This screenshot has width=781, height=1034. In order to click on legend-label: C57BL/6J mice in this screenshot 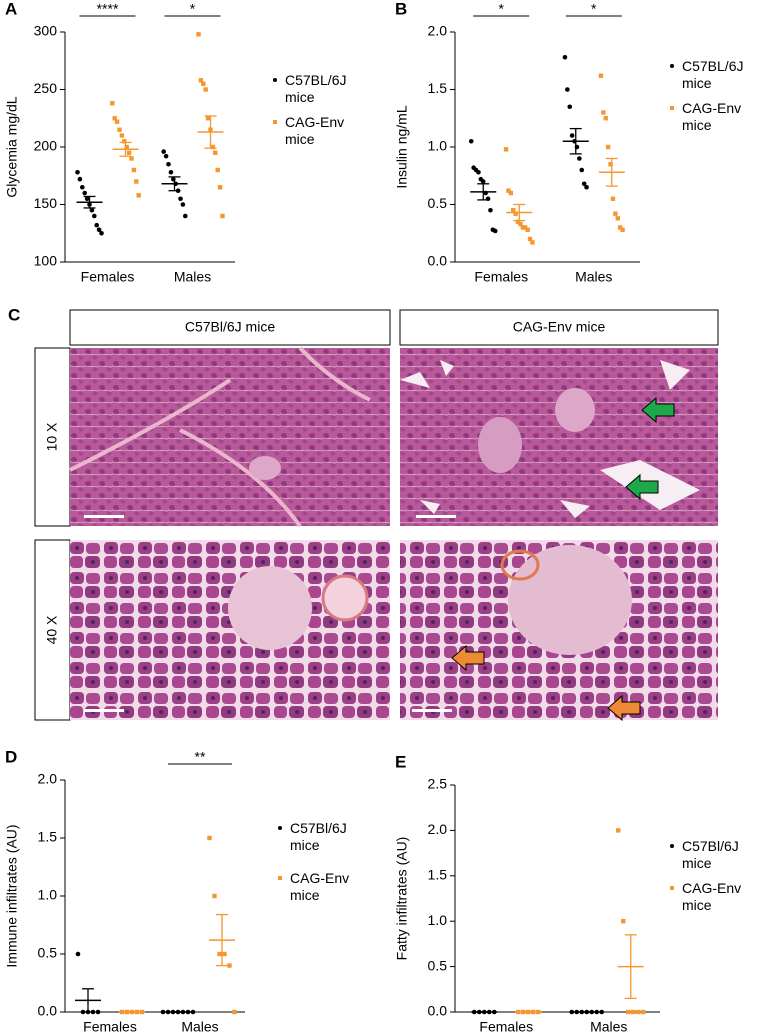, I will do `click(316, 88)`.